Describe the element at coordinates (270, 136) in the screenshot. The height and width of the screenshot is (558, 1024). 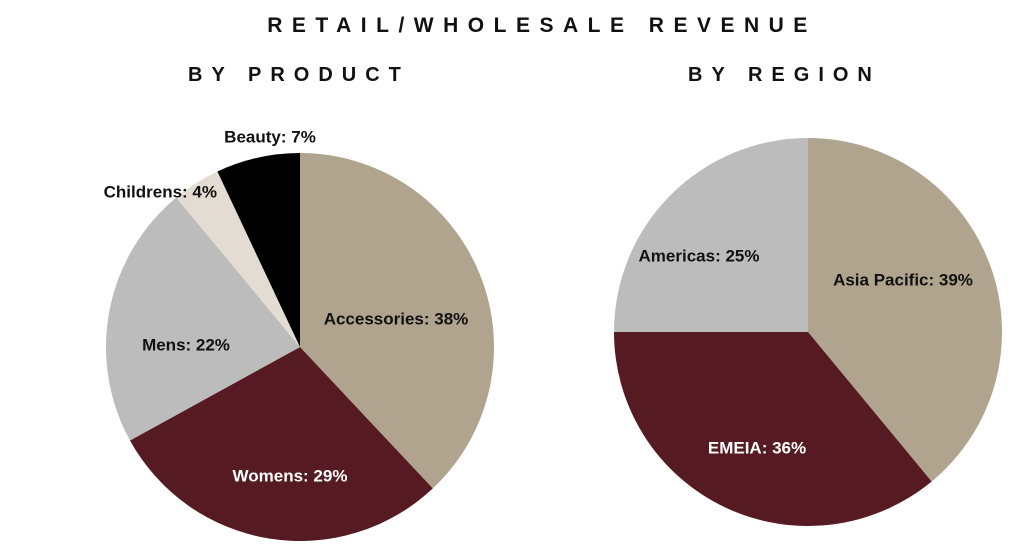
I see `slice-label: Beauty: 7%` at that location.